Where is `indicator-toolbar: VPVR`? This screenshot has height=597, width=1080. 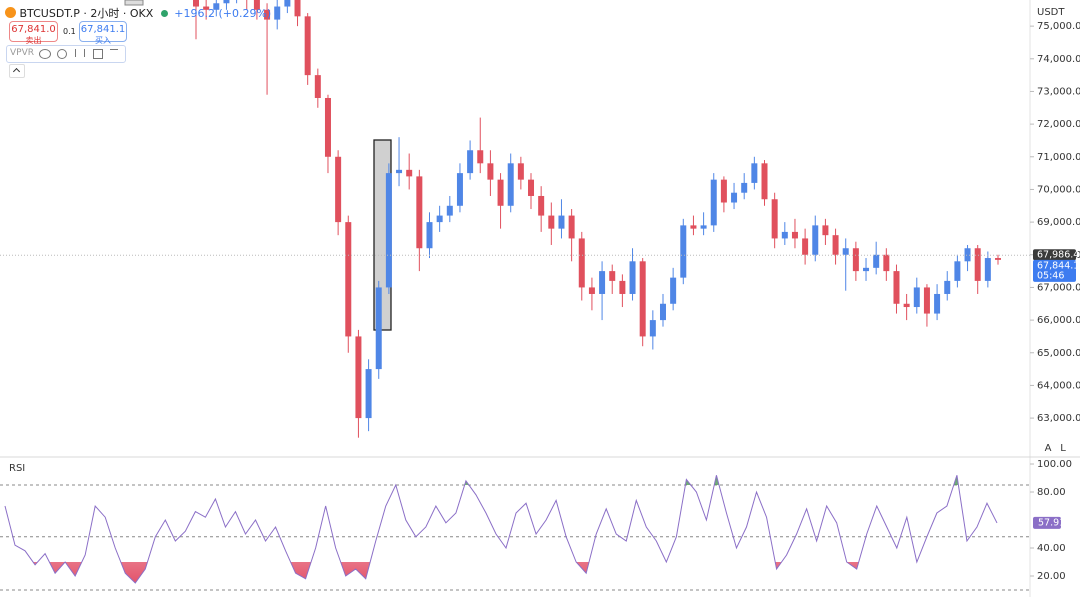
indicator-toolbar: VPVR is located at coordinates (66, 54).